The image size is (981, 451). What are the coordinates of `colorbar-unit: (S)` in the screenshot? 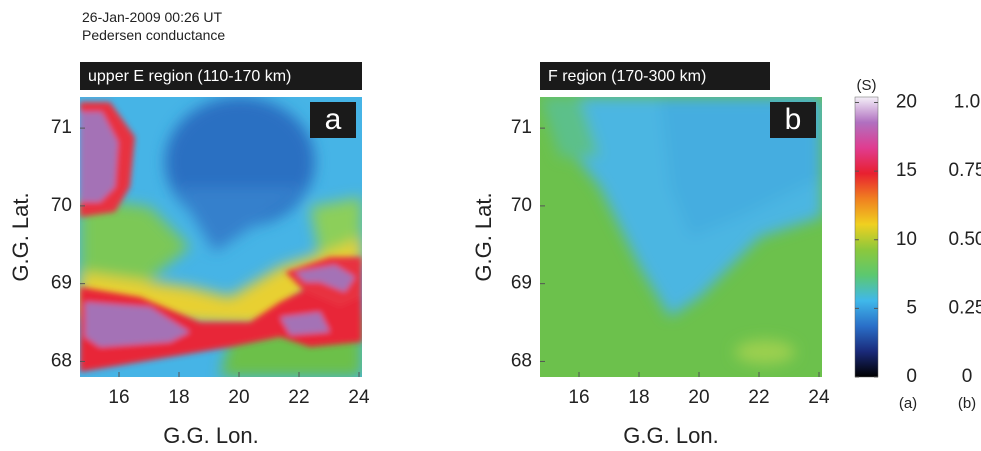 It's located at (867, 85).